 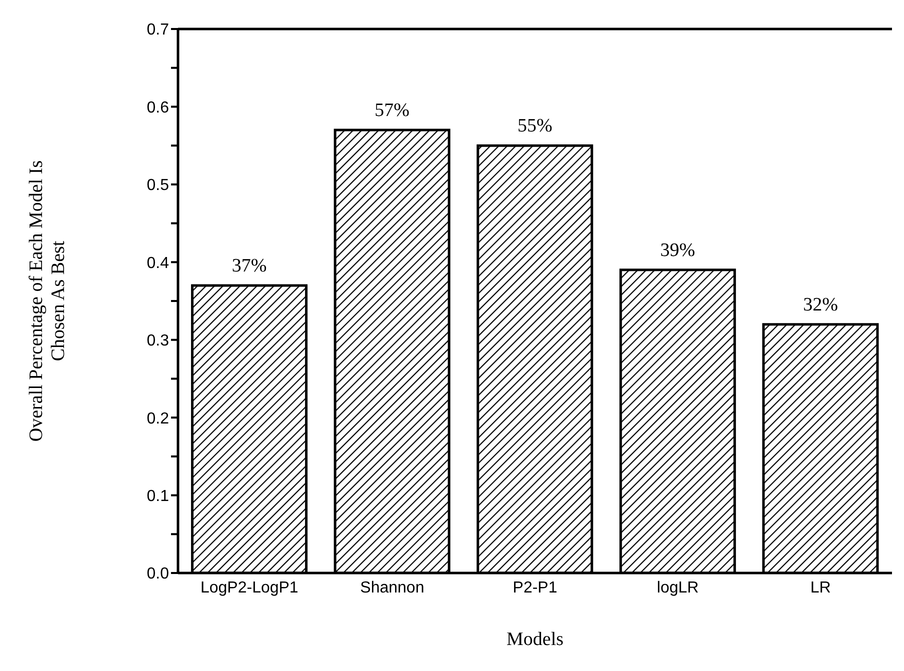 What do you see at coordinates (392, 111) in the screenshot?
I see `data-label: 57%` at bounding box center [392, 111].